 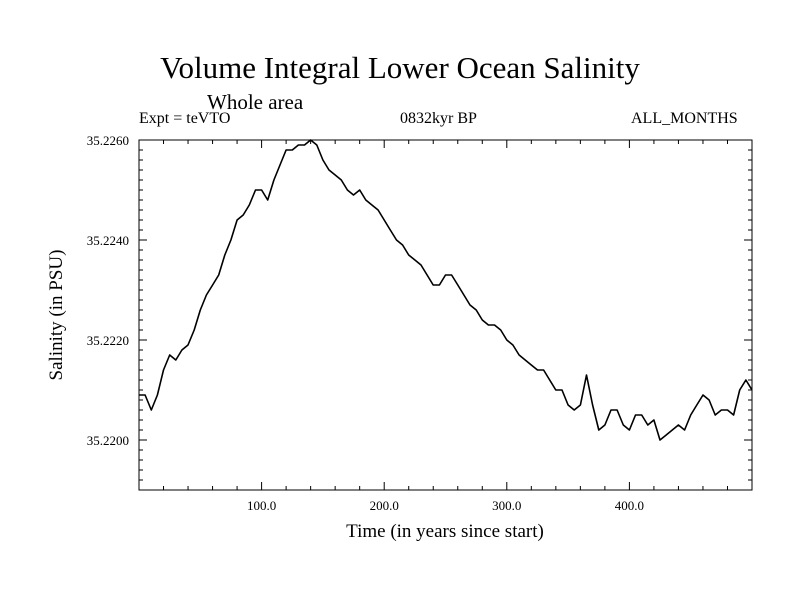 What do you see at coordinates (108, 440) in the screenshot?
I see `y-tick-label: 35.2200` at bounding box center [108, 440].